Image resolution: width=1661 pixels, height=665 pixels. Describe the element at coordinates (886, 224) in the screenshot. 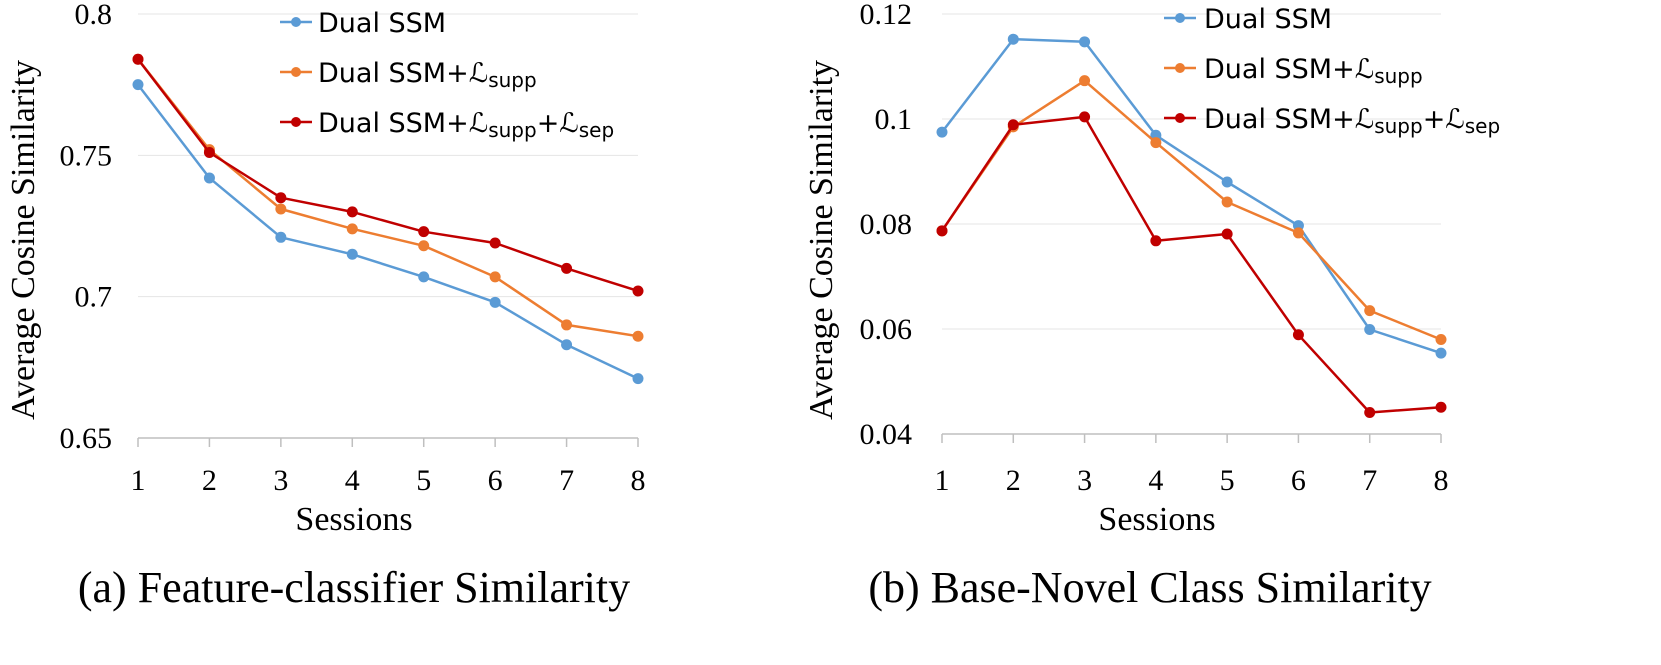

I see `y-tick-label: 0.08` at that location.